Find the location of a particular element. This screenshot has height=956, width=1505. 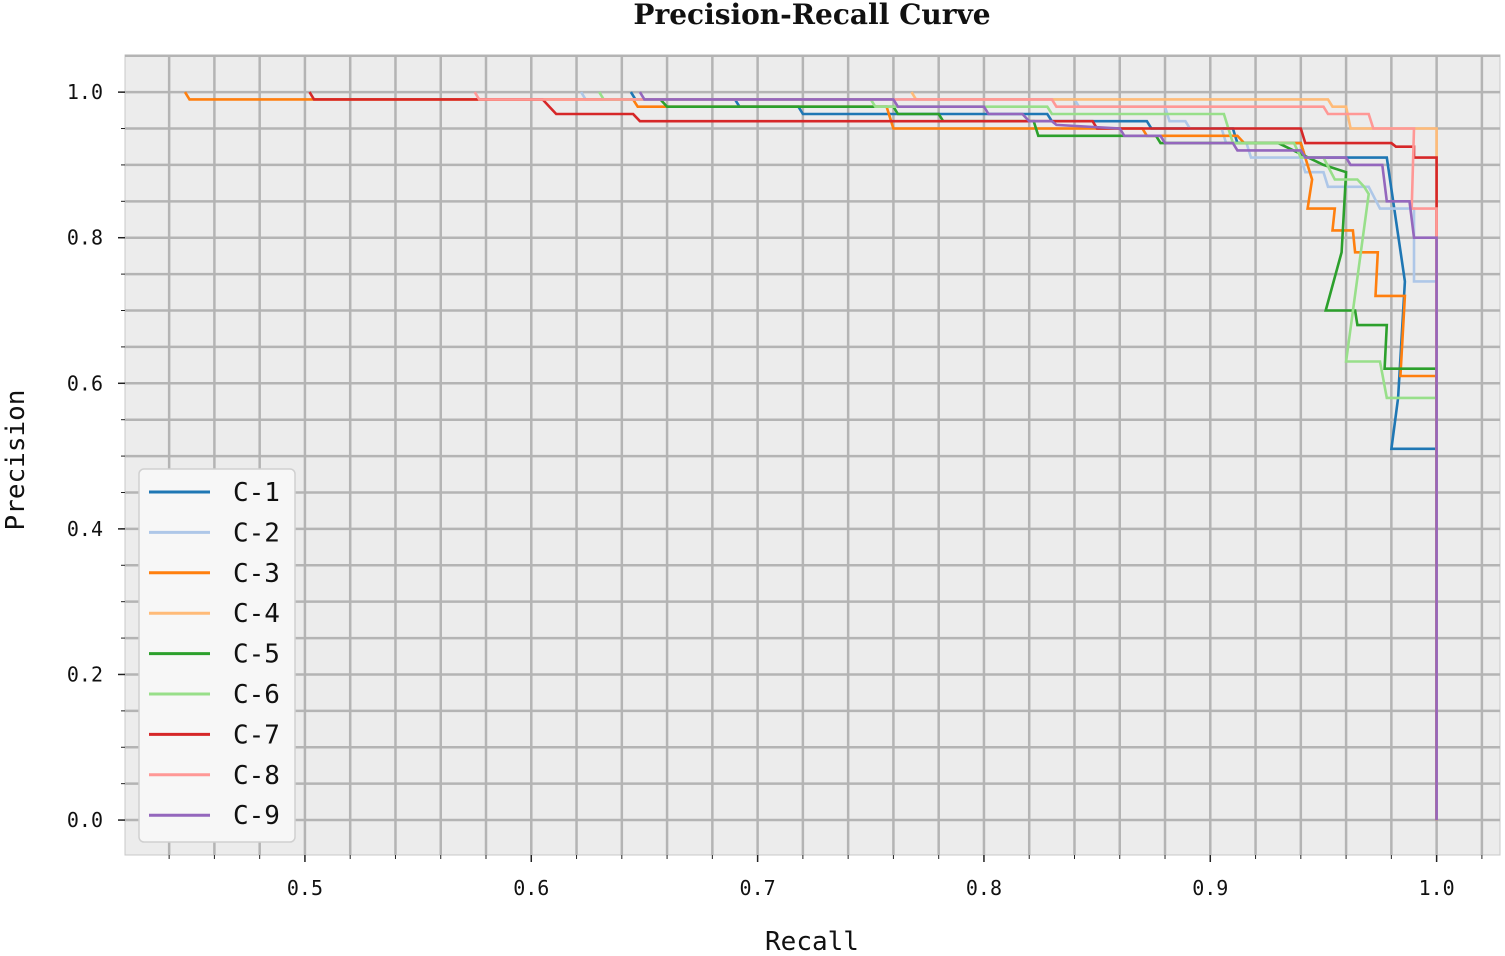

x-tick-label: 0.6 is located at coordinates (531, 888).